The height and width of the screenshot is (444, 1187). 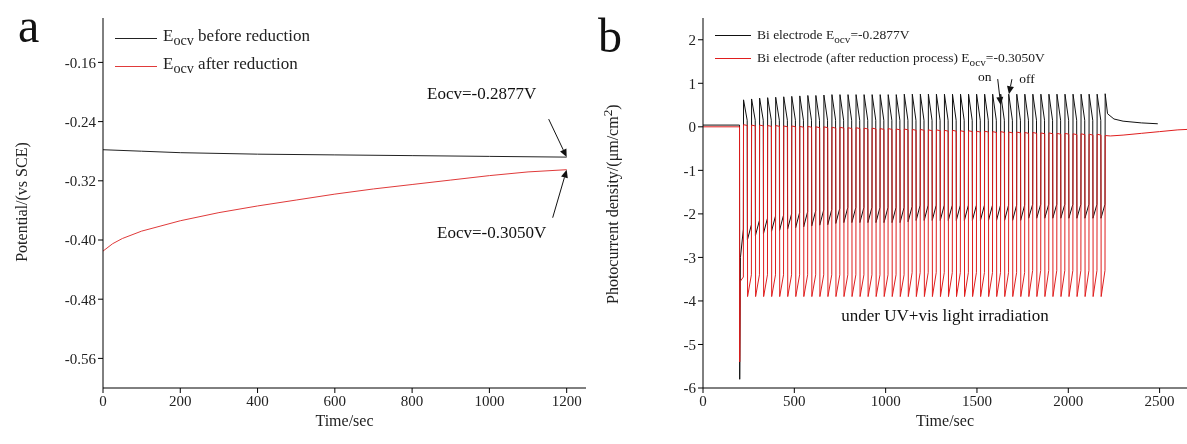 What do you see at coordinates (692, 127) in the screenshot?
I see `y-tick-label: 0` at bounding box center [692, 127].